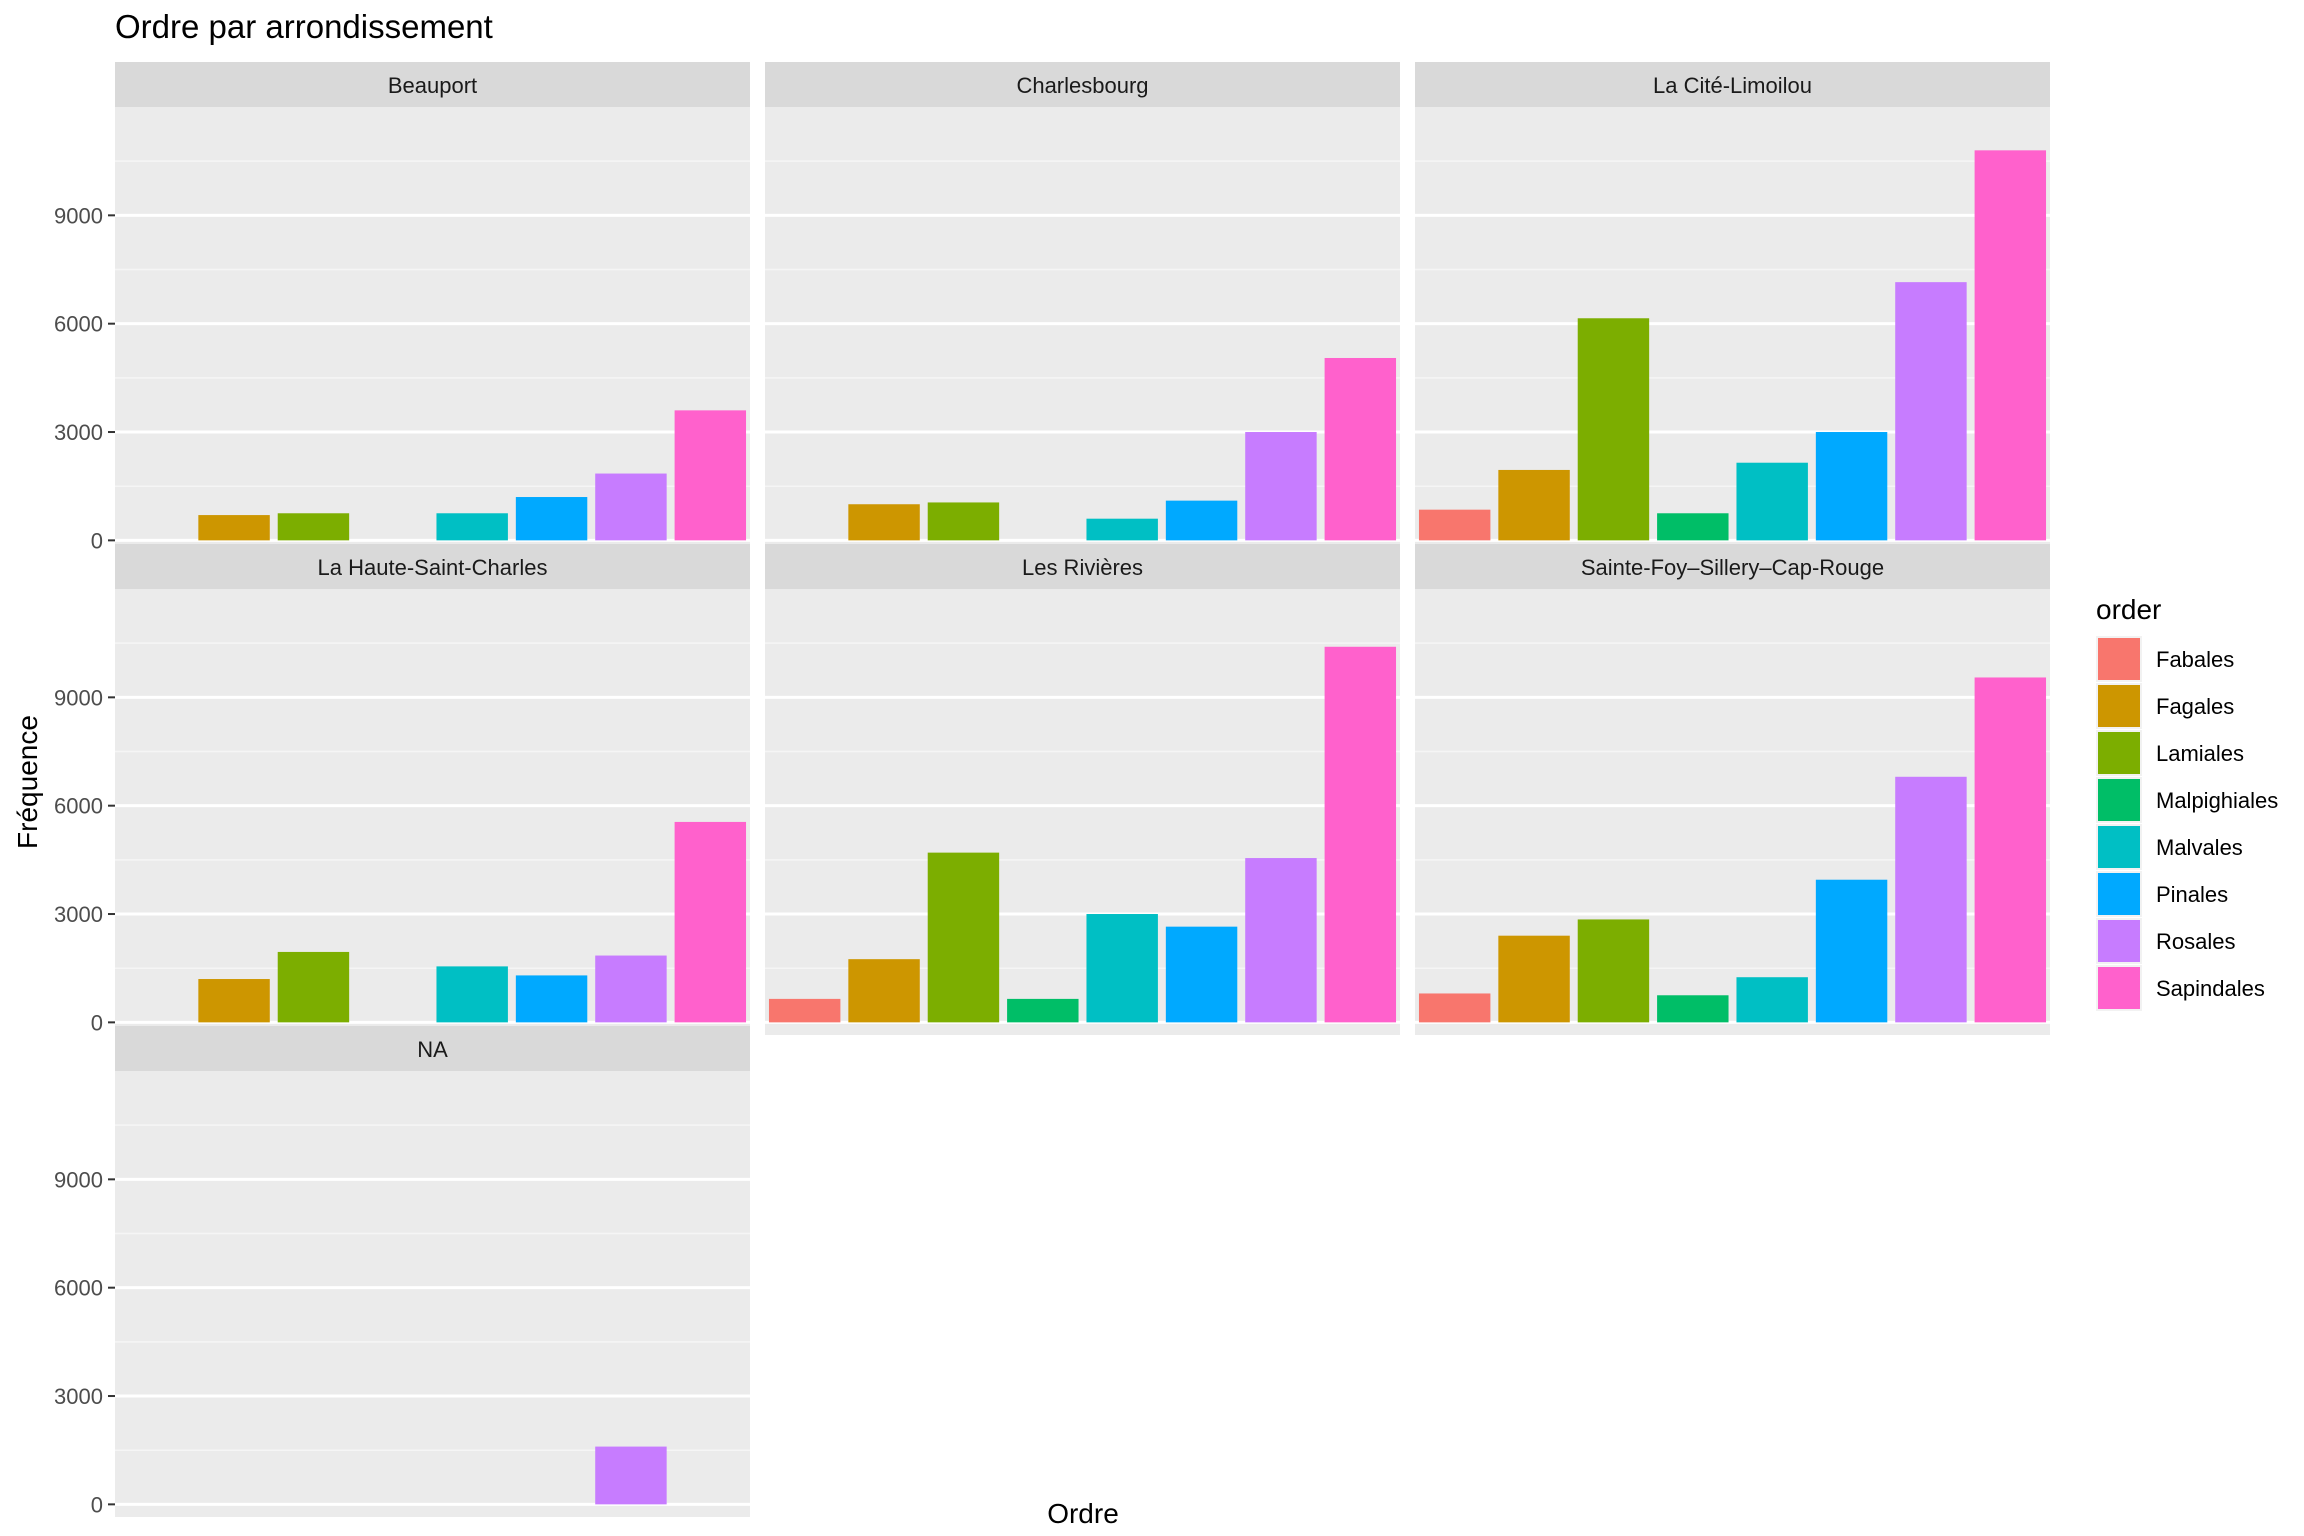 Image resolution: width=2304 pixels, height=1536 pixels. Describe the element at coordinates (2210, 988) in the screenshot. I see `legend-label: Sapindales` at that location.